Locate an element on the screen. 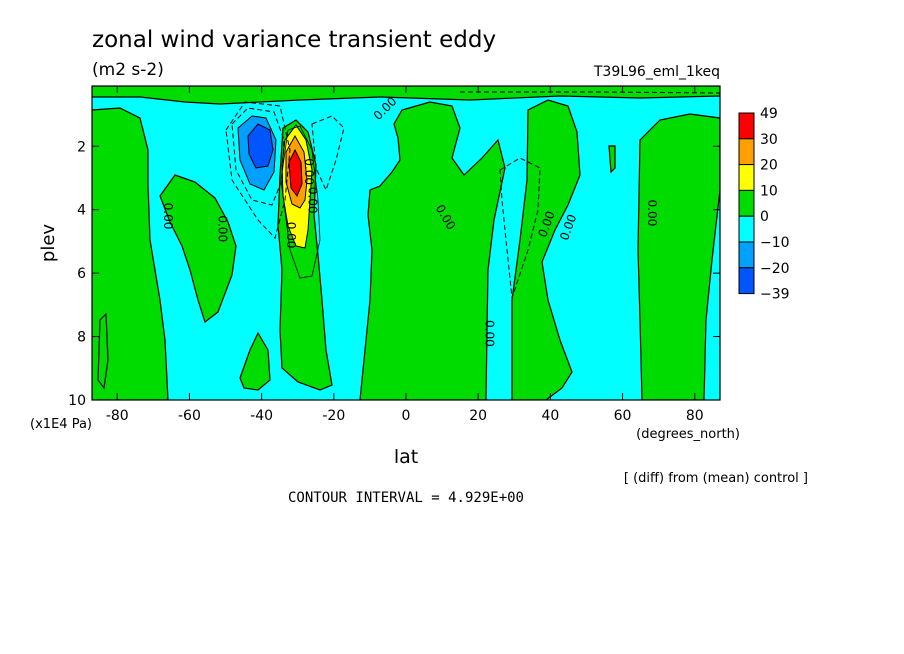  chart-units: (m2 s-2) is located at coordinates (128, 70).